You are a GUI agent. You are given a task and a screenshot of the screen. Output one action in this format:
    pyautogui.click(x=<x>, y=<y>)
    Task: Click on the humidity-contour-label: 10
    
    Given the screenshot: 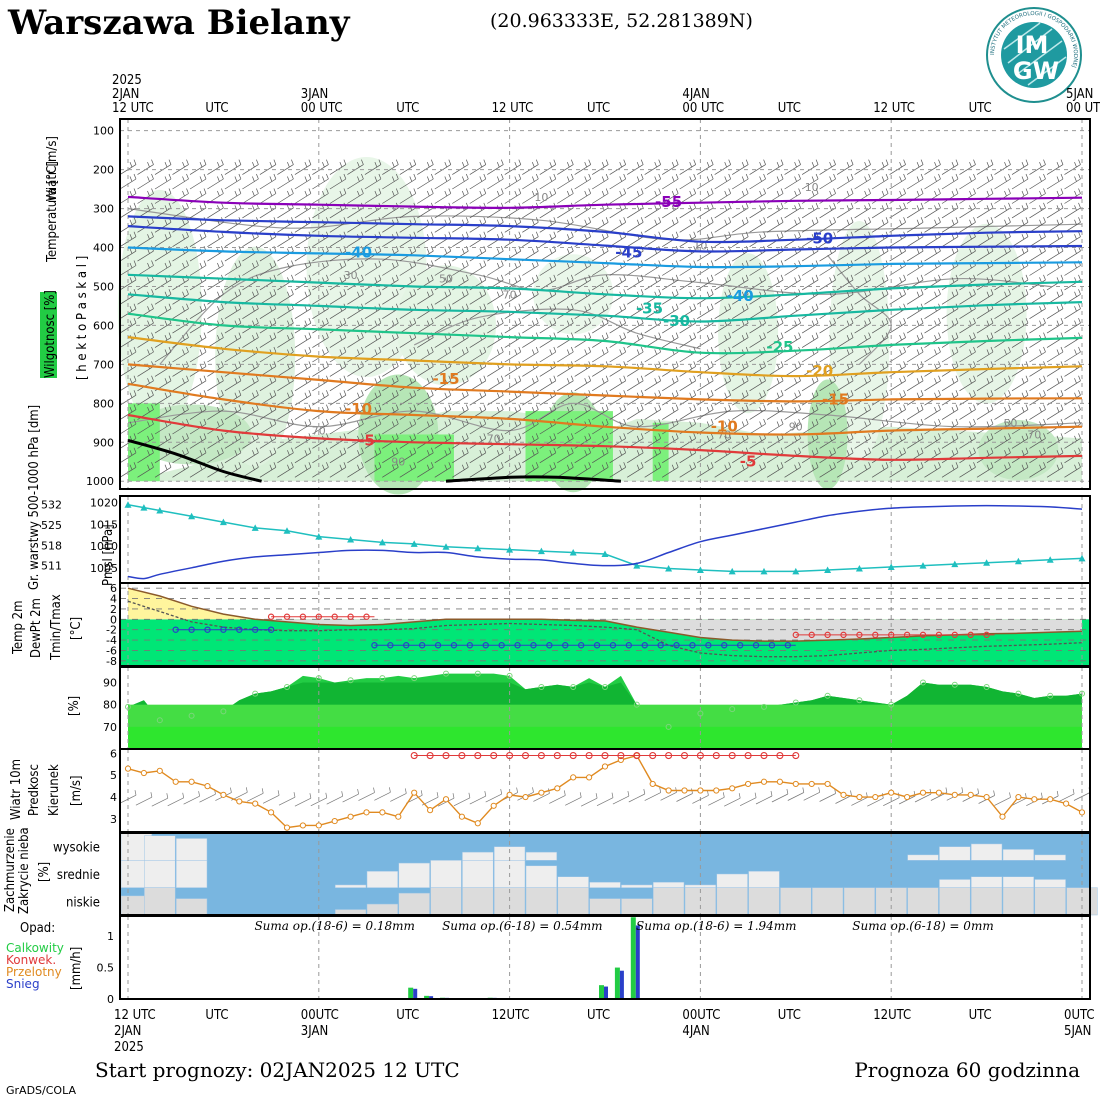 What is the action you would take?
    pyautogui.click(x=541, y=197)
    